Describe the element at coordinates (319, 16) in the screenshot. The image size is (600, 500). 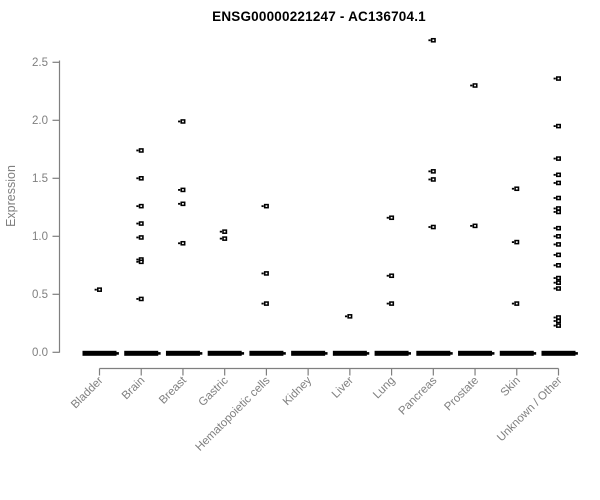
I see `chart-title: ENSG00000221247 - AC136704.1` at that location.